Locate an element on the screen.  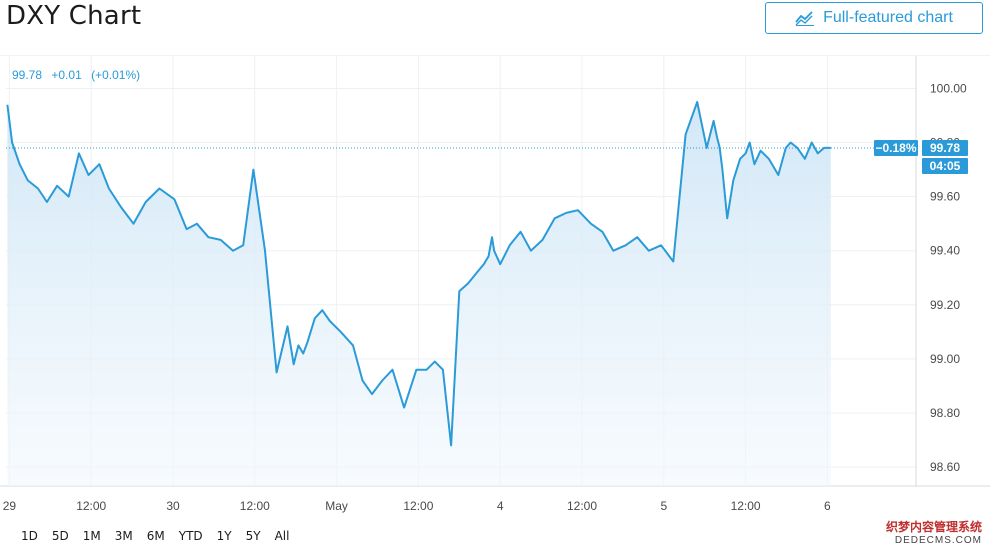
range-button-ytd: YTD is located at coordinates (190, 536).